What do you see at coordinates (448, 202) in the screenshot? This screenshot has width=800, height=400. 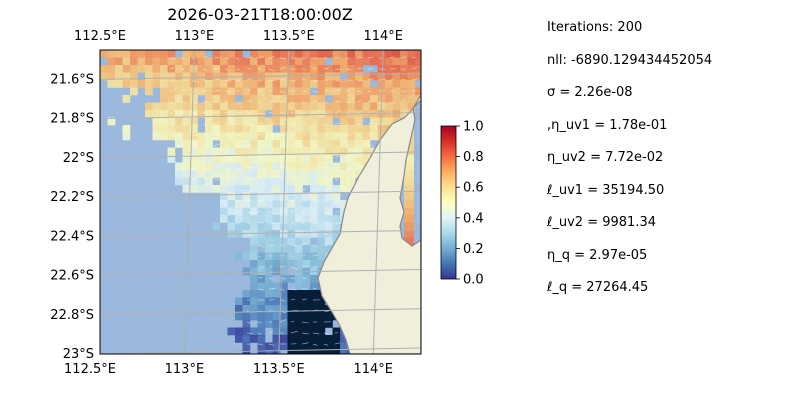 I see `colorbar-gradient` at bounding box center [448, 202].